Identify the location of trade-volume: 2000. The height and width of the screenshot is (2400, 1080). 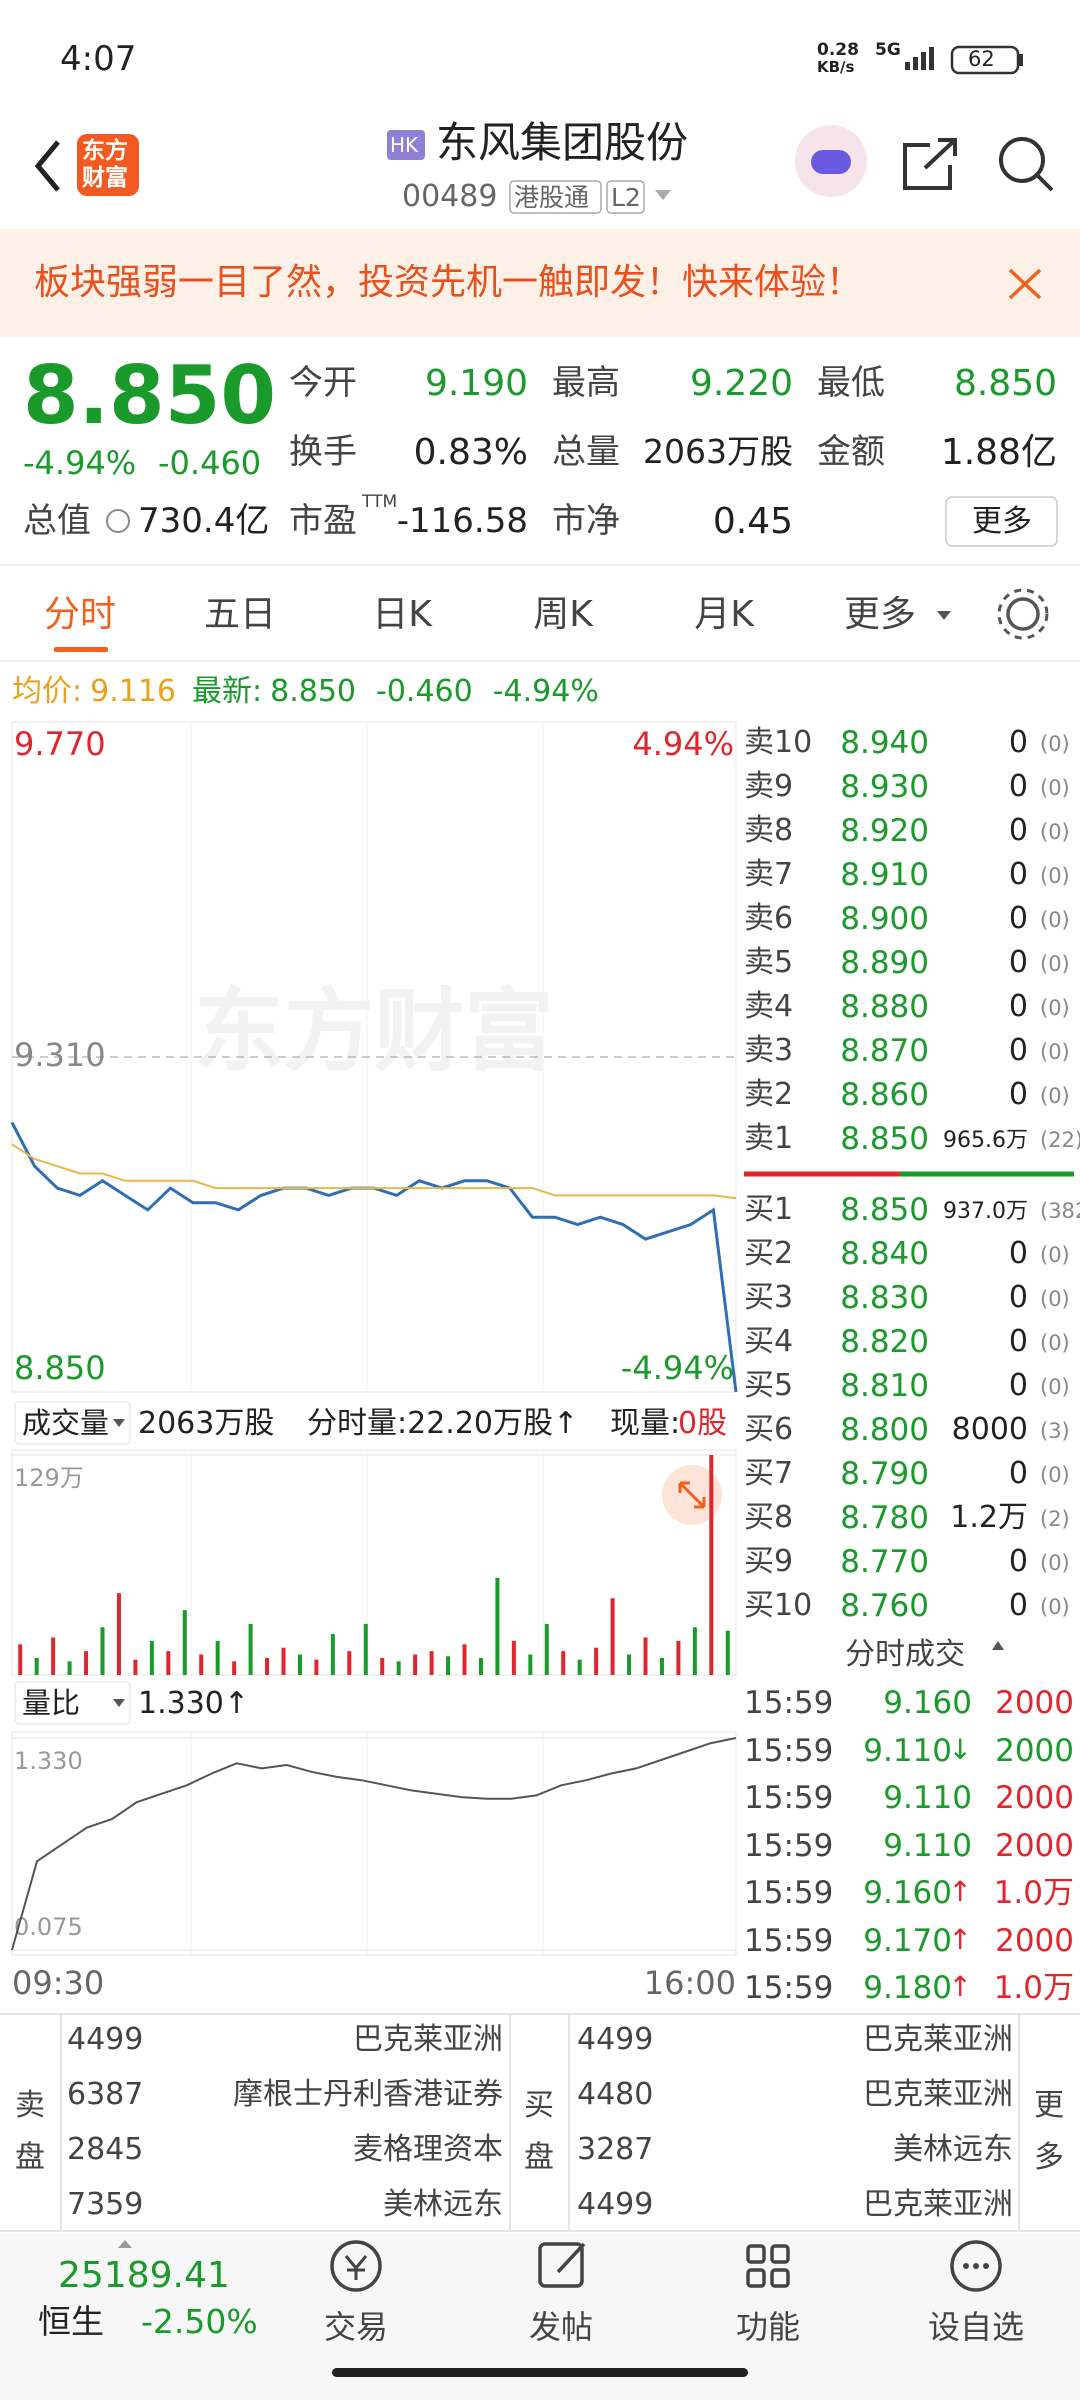
(1034, 1798).